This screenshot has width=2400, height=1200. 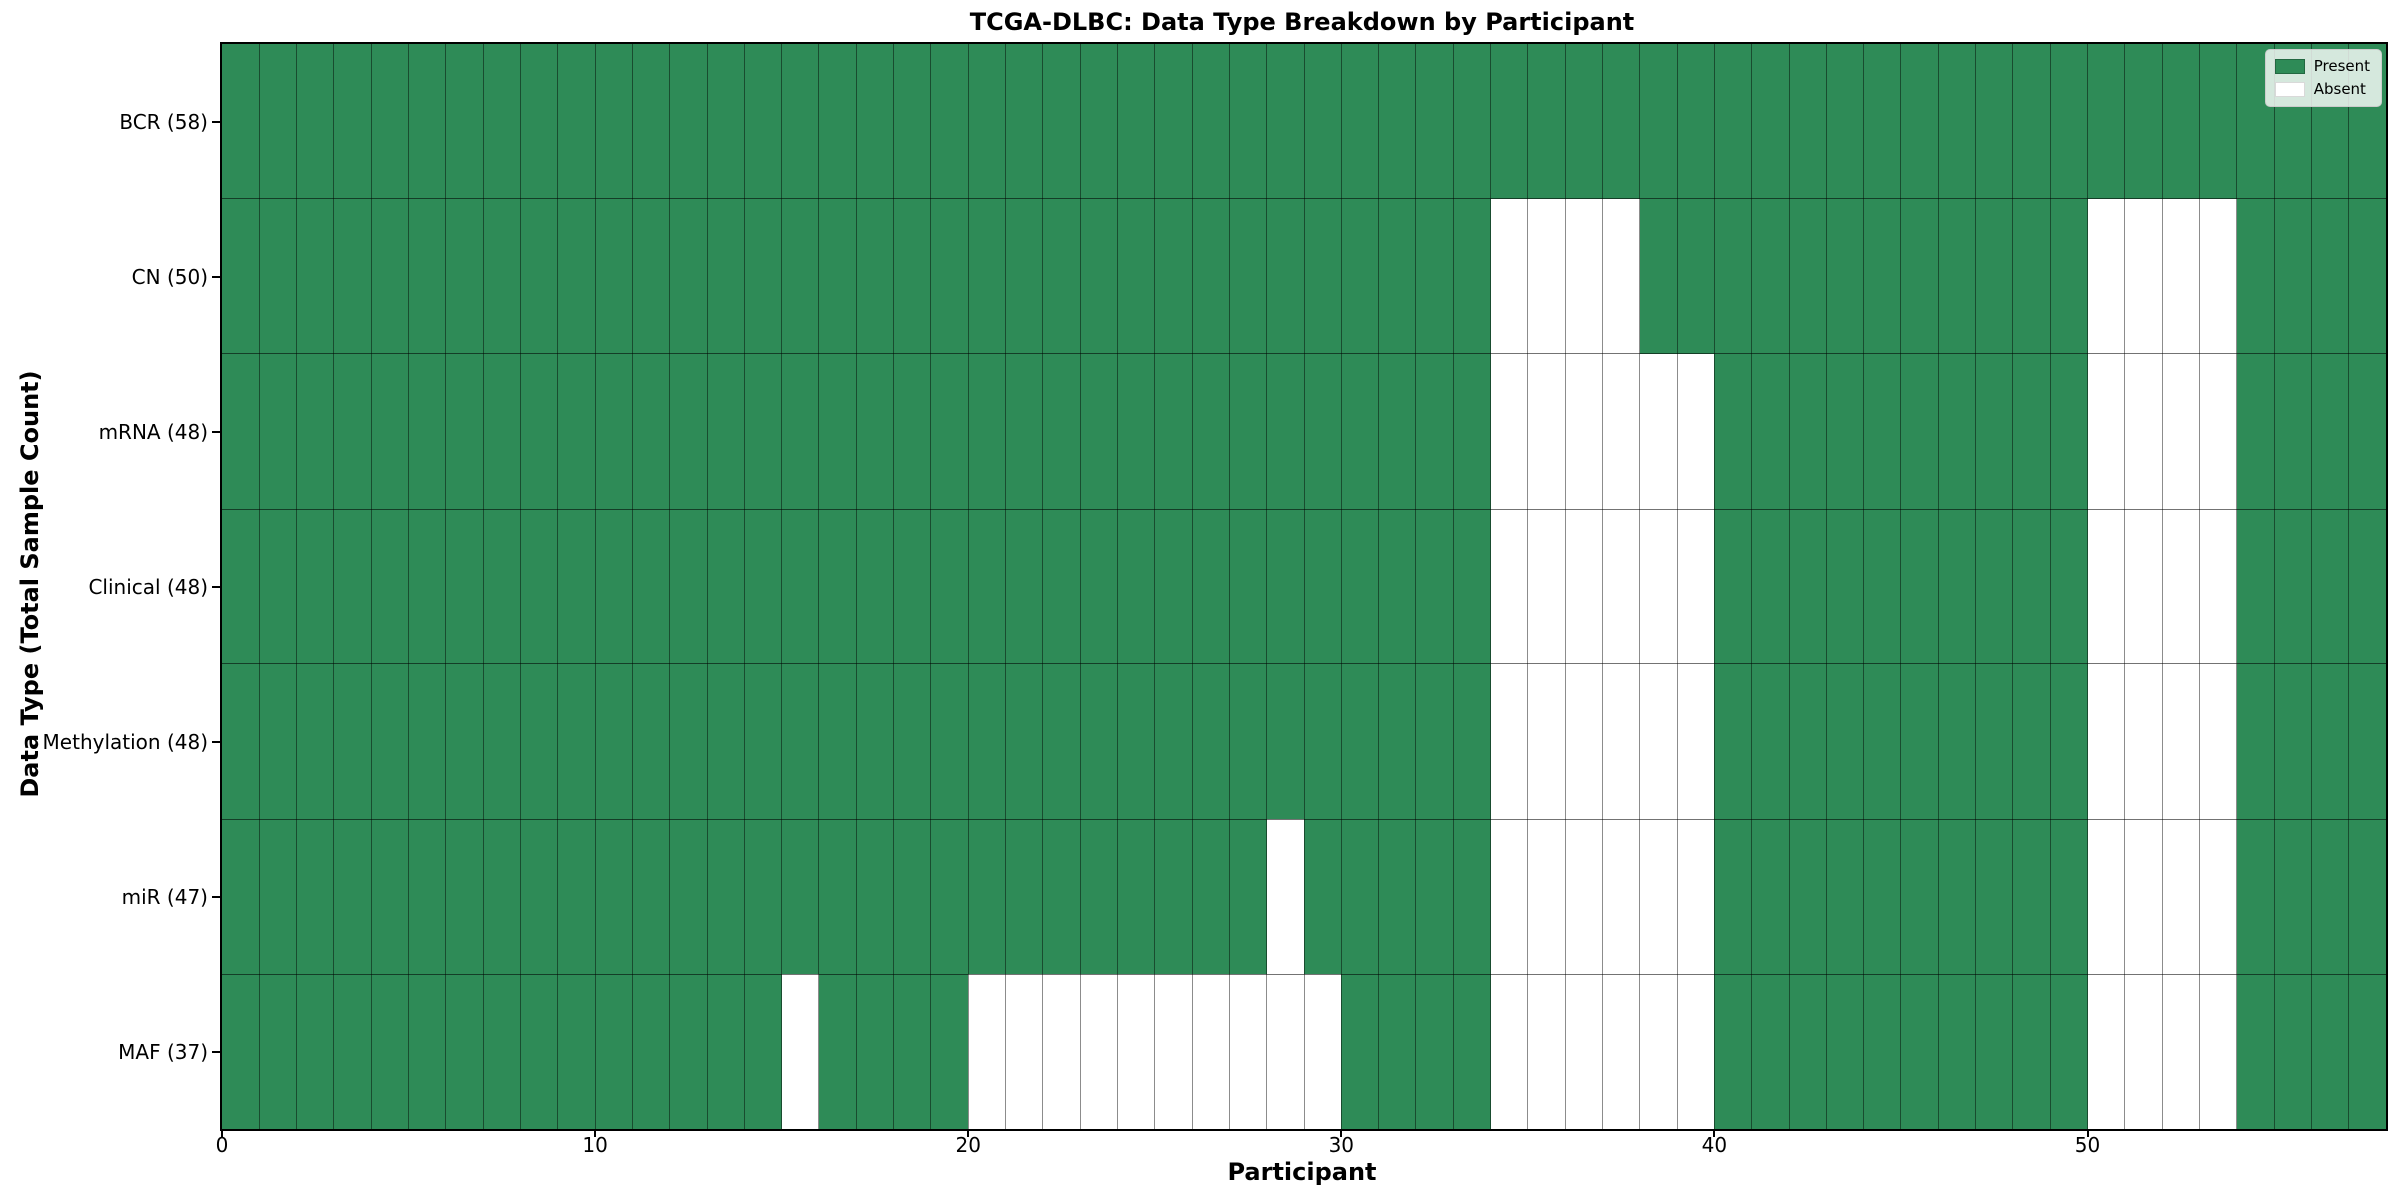 I want to click on cell-absent-MAF-p50, so click(x=2106, y=1051).